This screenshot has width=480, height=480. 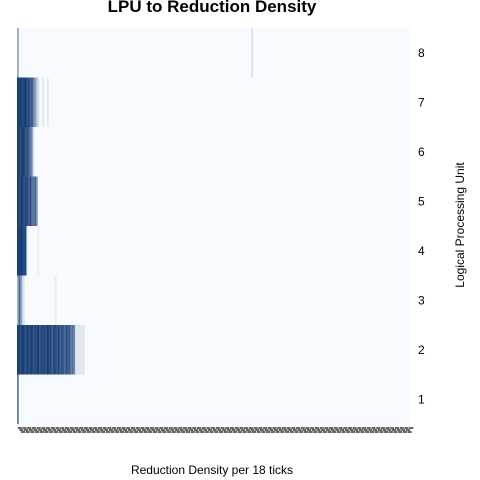 What do you see at coordinates (421, 152) in the screenshot?
I see `y-tick-label: 6` at bounding box center [421, 152].